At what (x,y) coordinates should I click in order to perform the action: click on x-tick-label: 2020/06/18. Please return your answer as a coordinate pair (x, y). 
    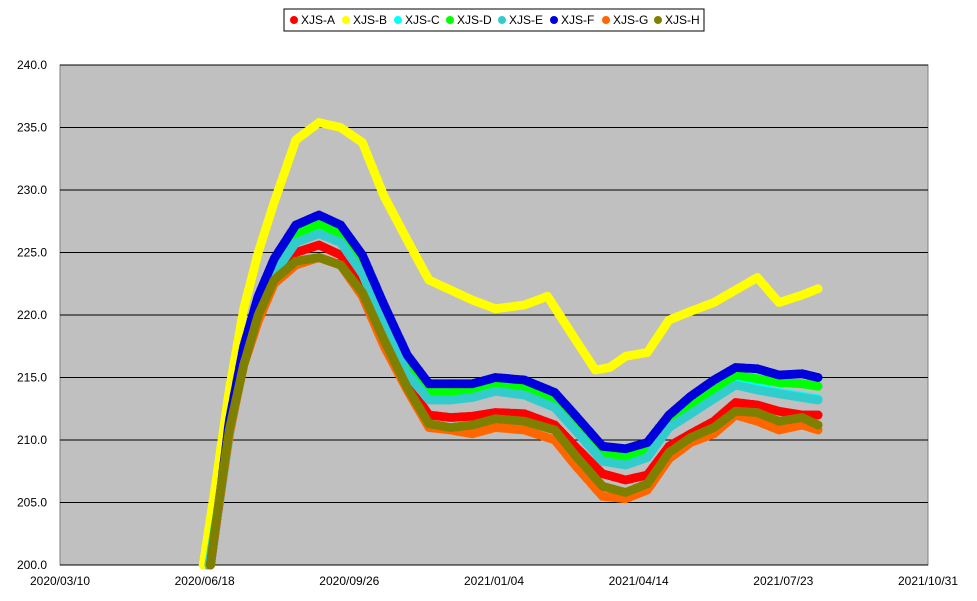
    Looking at the image, I should click on (205, 581).